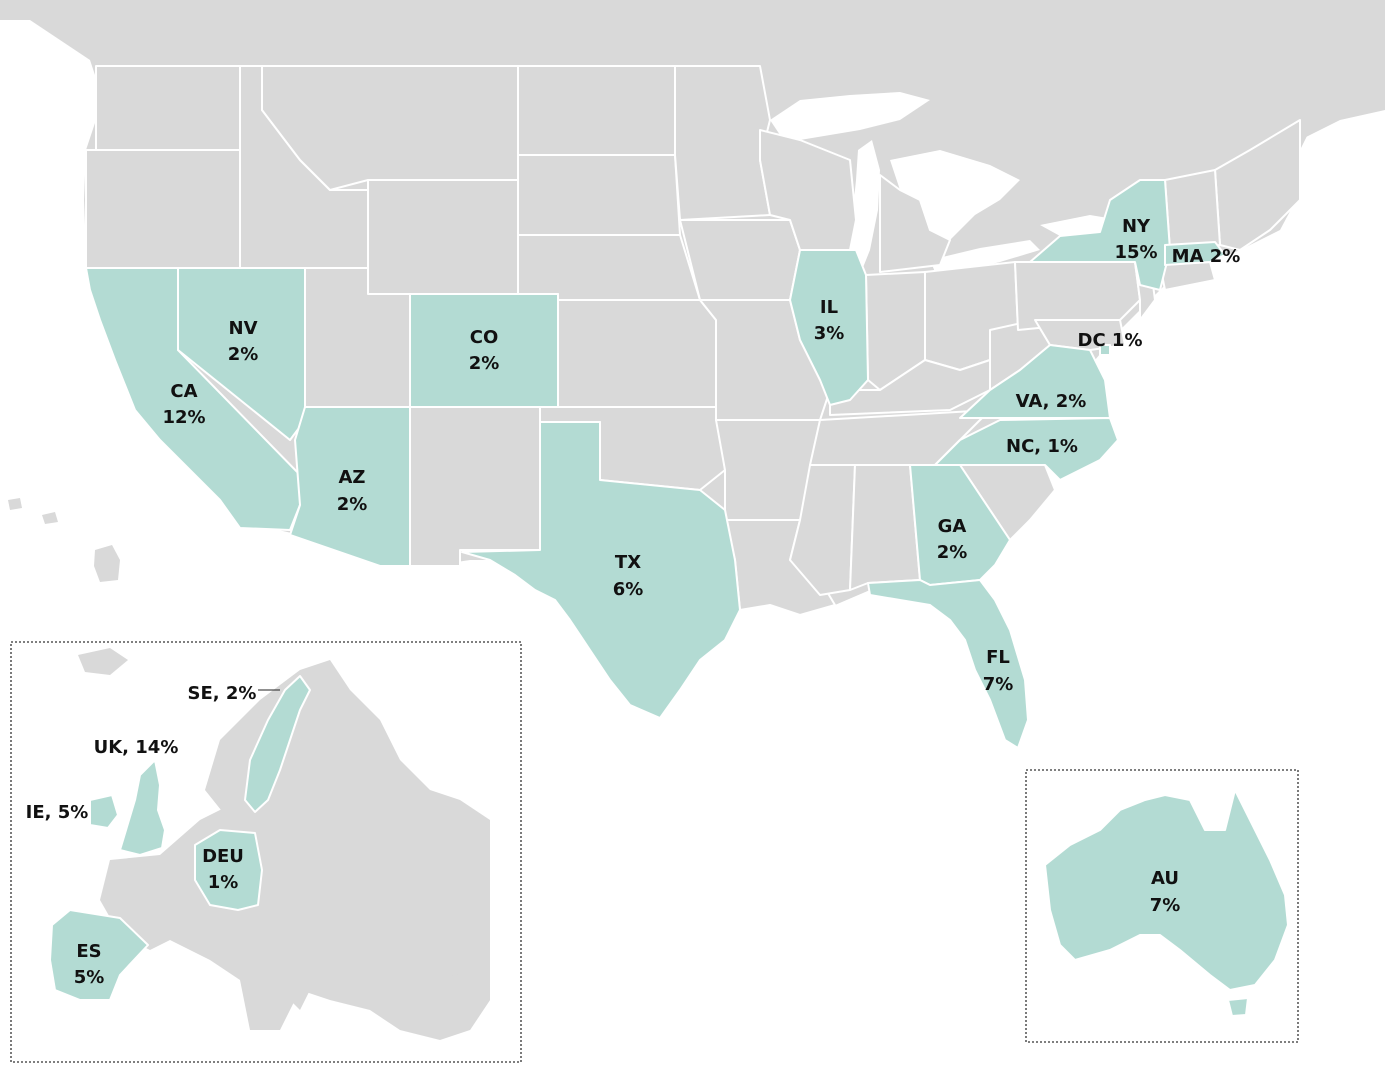  I want to click on label-au-pct: 7%, so click(1165, 905).